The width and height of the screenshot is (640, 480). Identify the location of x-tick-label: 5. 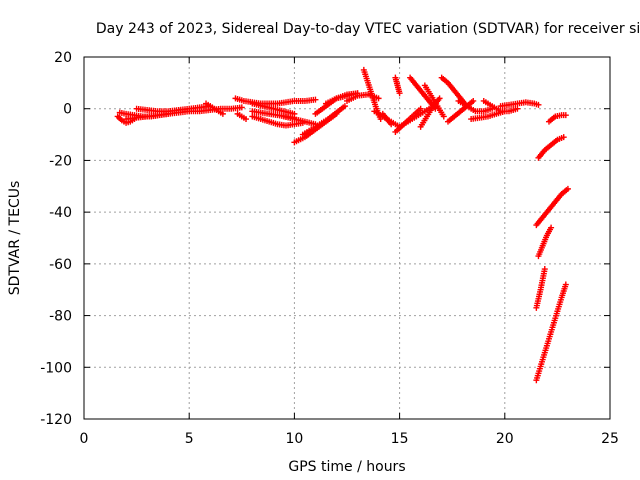
(189, 439).